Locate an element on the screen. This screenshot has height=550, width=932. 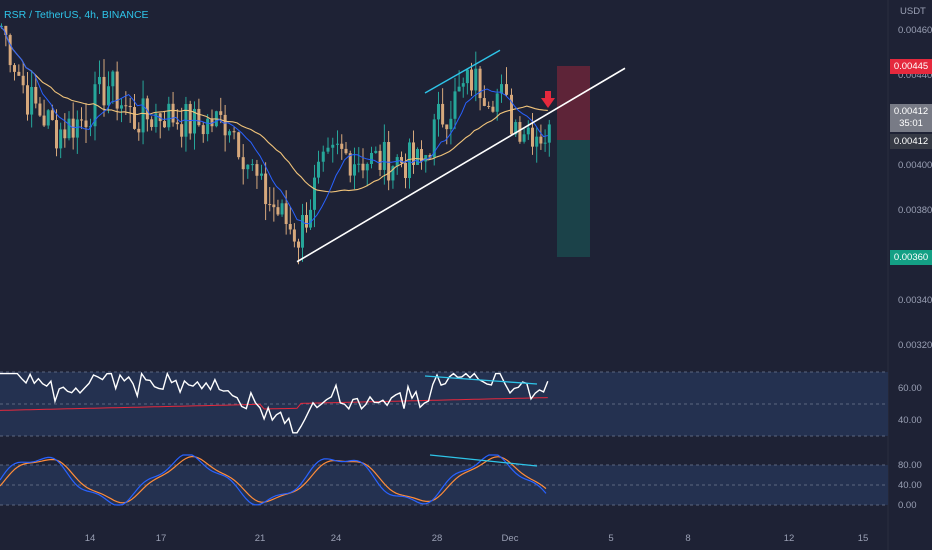
last-price-badge: 0.00412 is located at coordinates (911, 141).